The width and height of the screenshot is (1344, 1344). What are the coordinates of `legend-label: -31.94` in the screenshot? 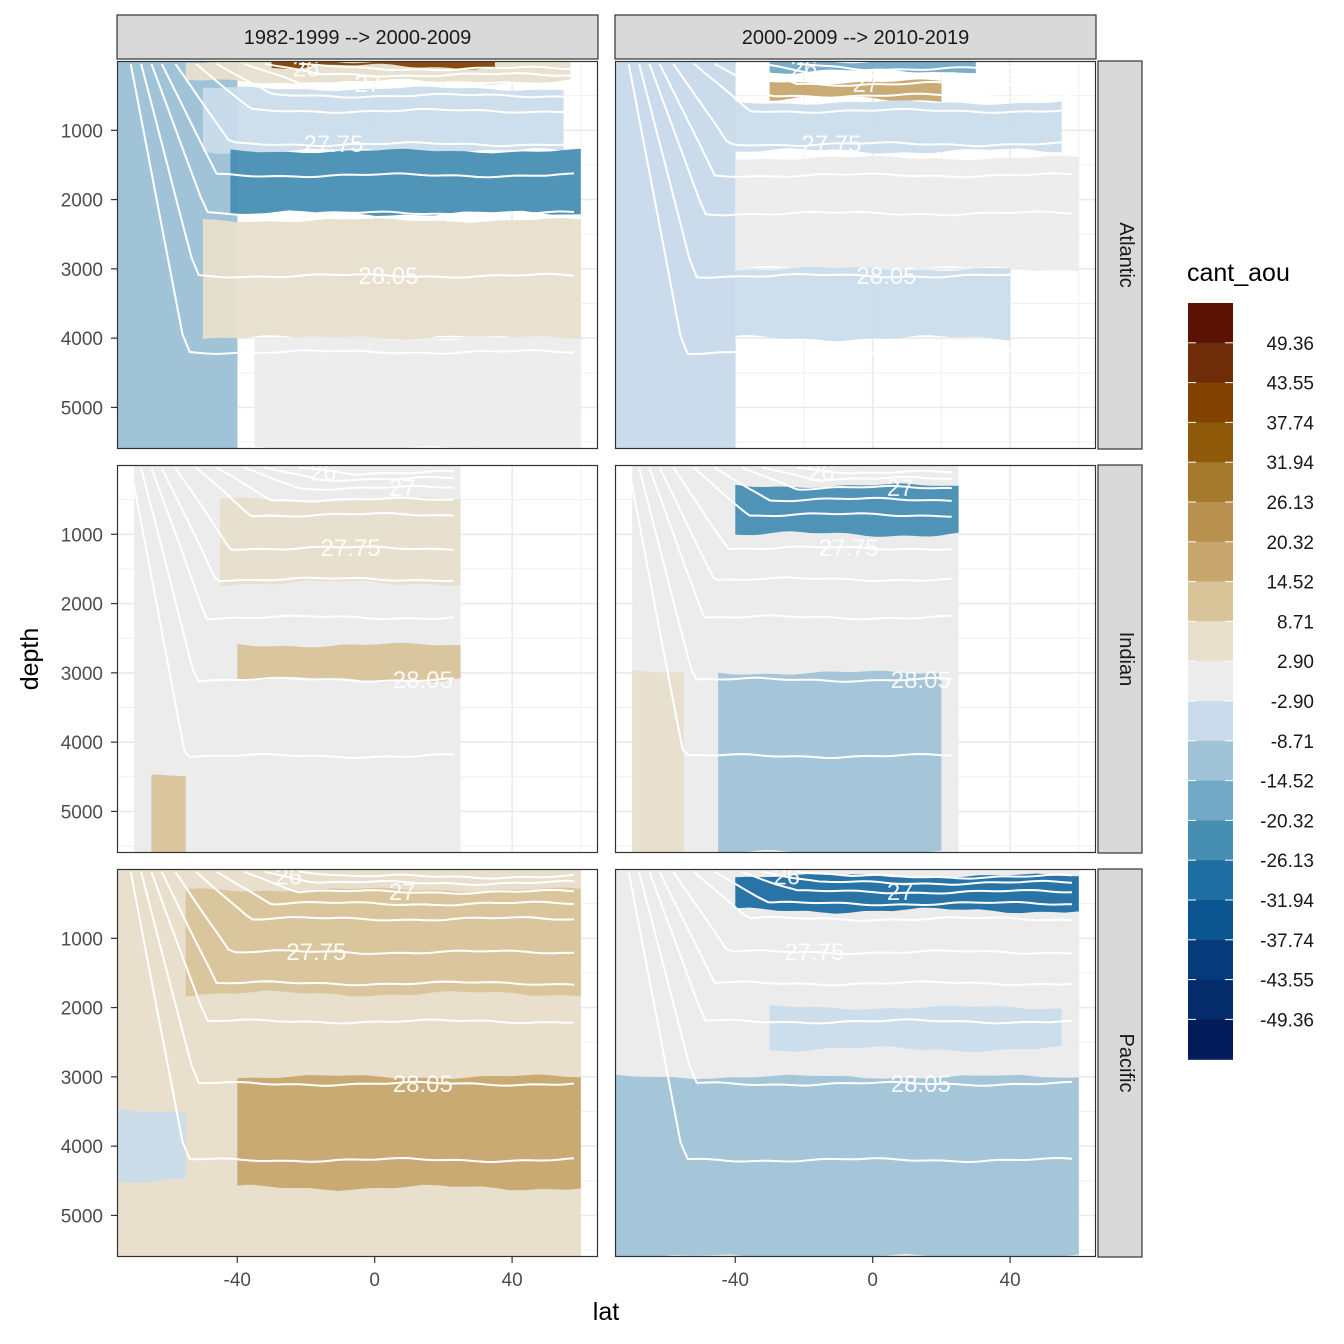 It's located at (1287, 901).